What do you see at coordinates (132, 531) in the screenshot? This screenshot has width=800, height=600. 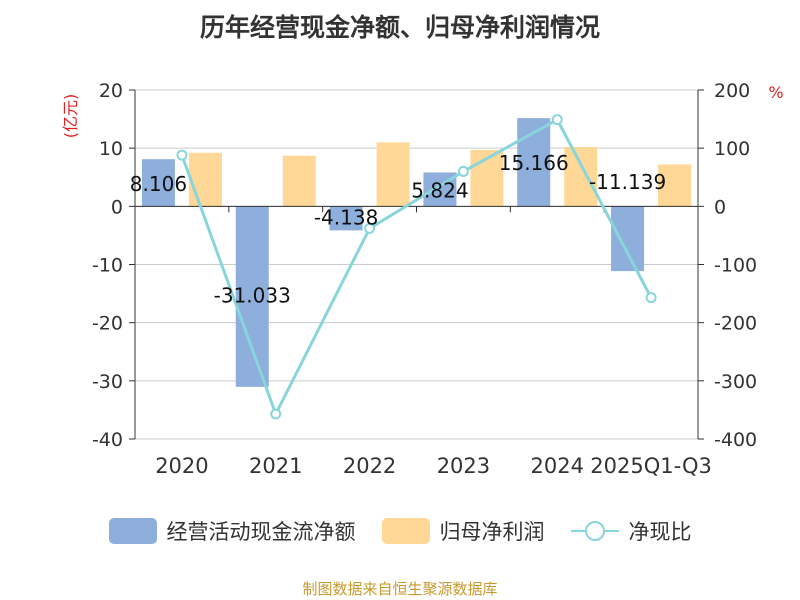 I see `legend-swatch-cashflow` at bounding box center [132, 531].